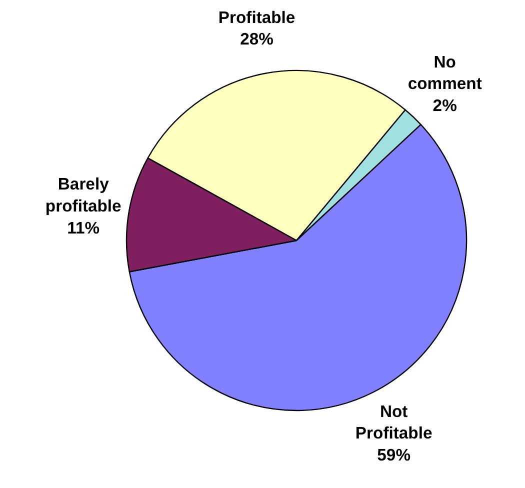 Image resolution: width=525 pixels, height=488 pixels. Describe the element at coordinates (445, 73) in the screenshot. I see `slice-label: No comment` at that location.